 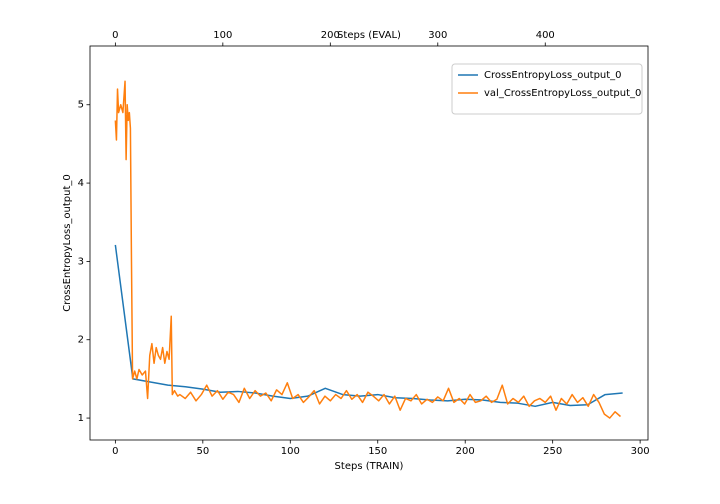 What do you see at coordinates (330, 35) in the screenshot?
I see `x2-tick-label: 200` at bounding box center [330, 35].